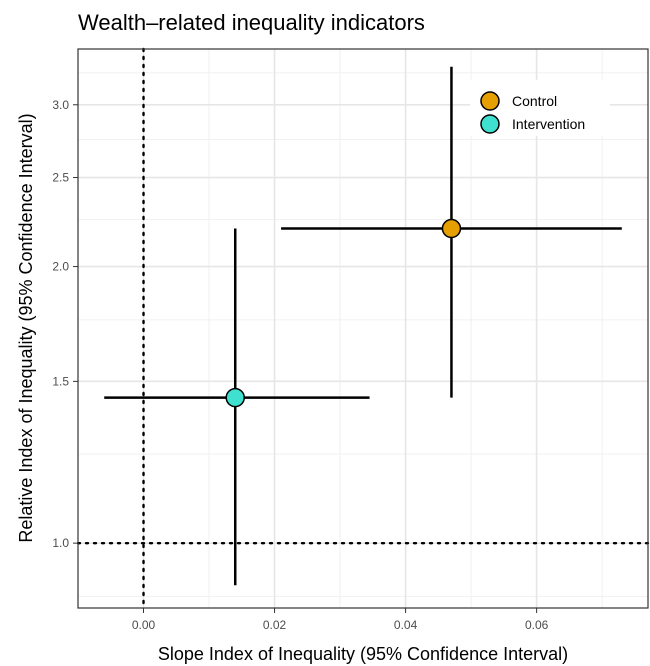 The height and width of the screenshot is (666, 650). Describe the element at coordinates (60, 267) in the screenshot. I see `y-tick-label: 2.0` at that location.